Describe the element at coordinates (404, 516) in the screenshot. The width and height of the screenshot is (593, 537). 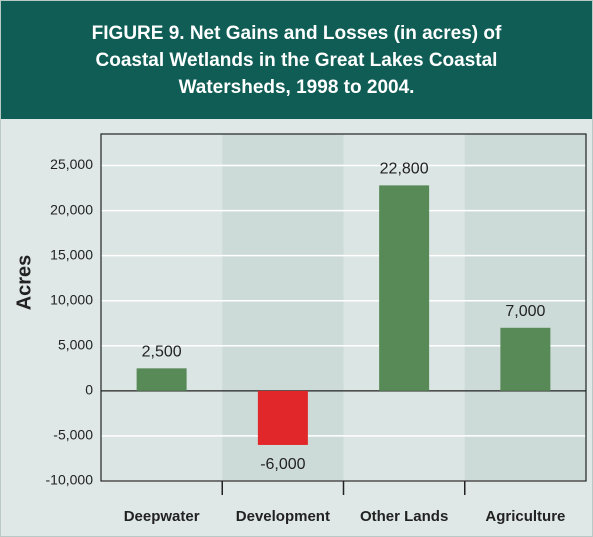
I see `x-tick-label: Other Lands` at that location.